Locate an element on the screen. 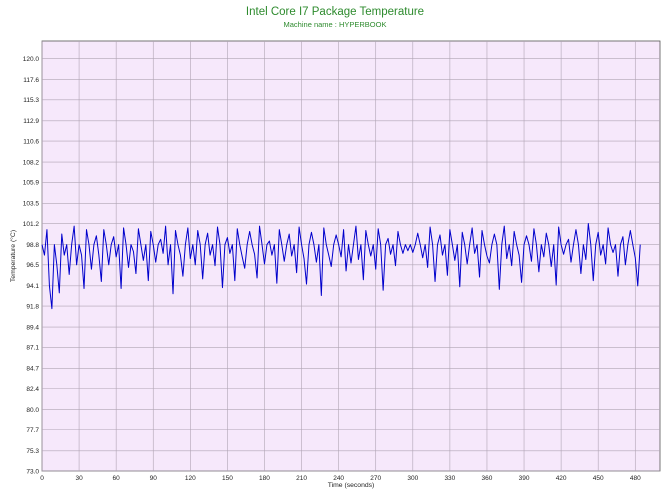  x-tick-label: 330 is located at coordinates (449, 478).